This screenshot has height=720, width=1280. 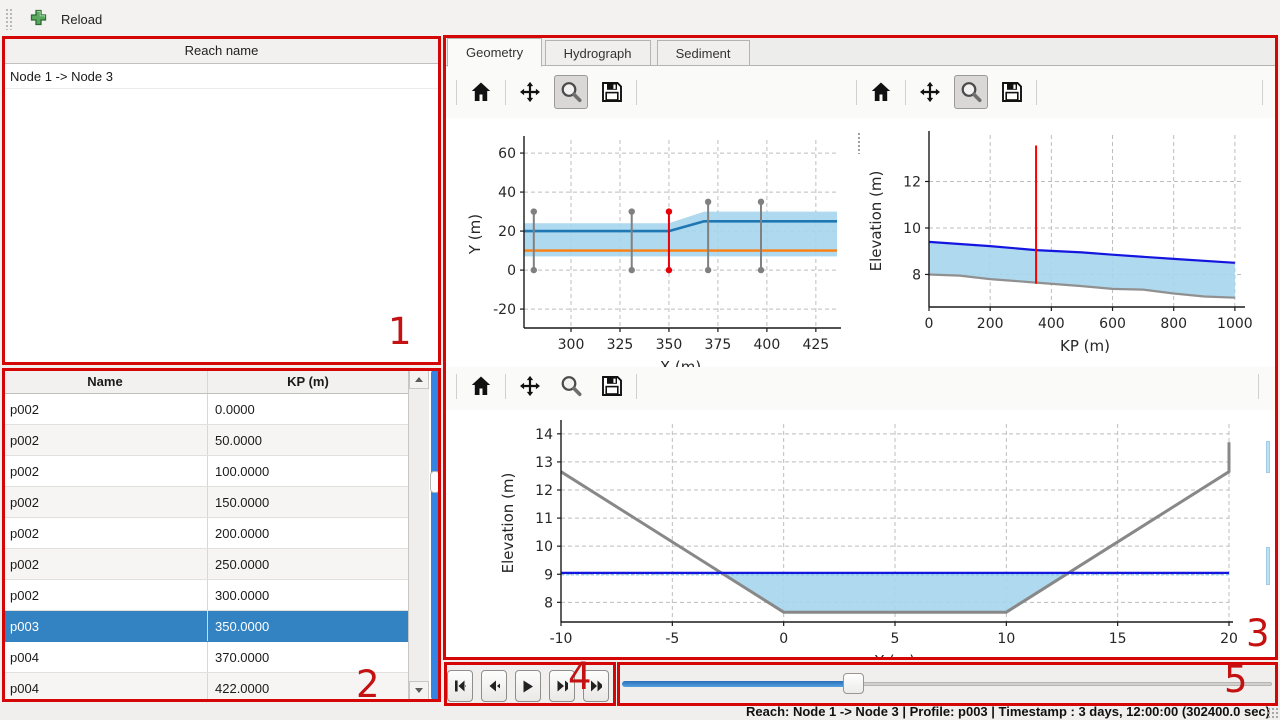 I want to click on svg-text: Y (m), so click(x=475, y=234).